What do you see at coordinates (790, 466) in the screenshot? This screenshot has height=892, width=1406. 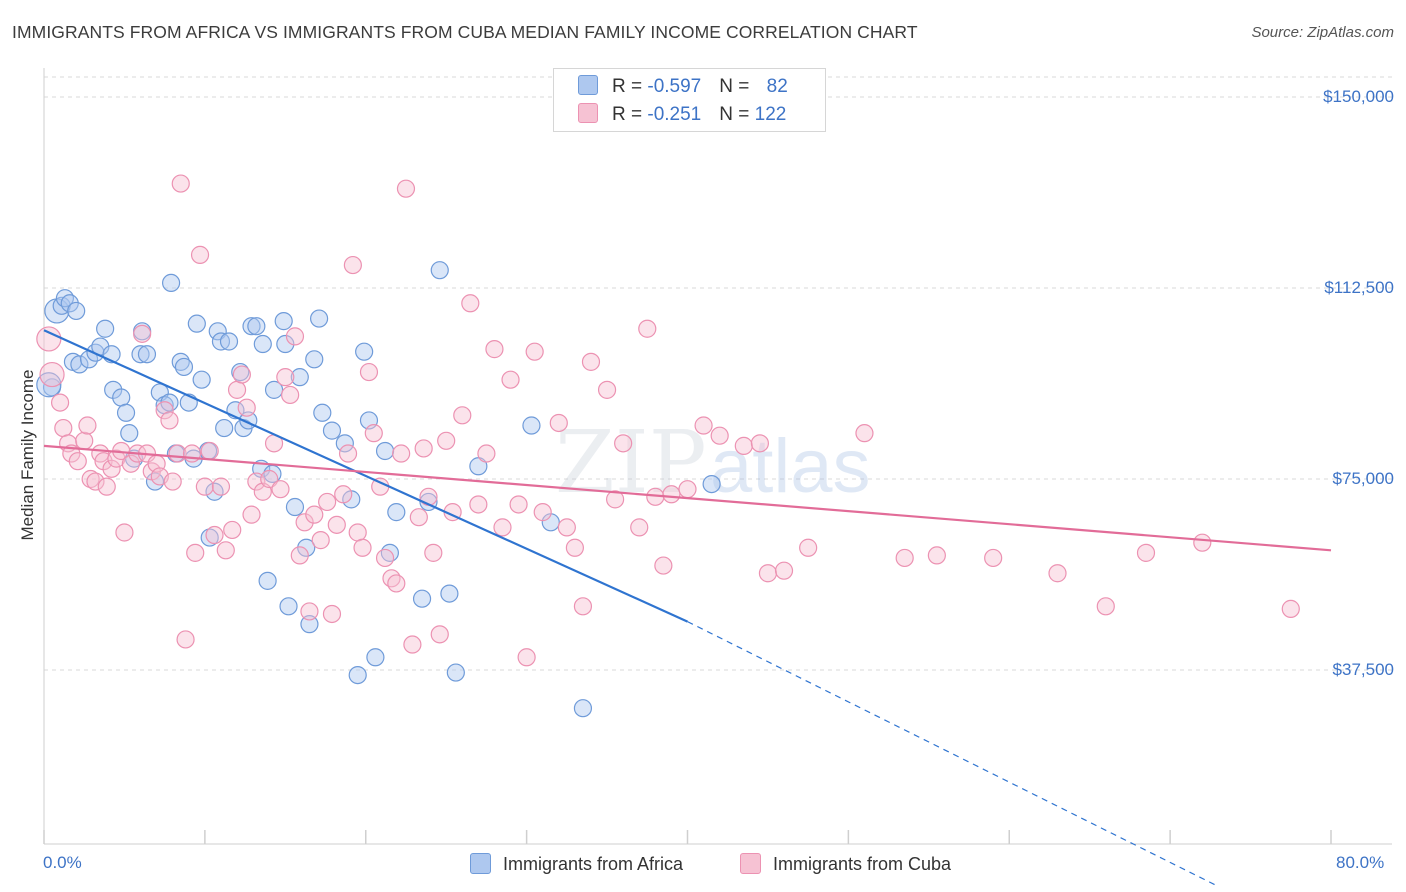 I see `watermark-atlas: atlas` at bounding box center [790, 466].